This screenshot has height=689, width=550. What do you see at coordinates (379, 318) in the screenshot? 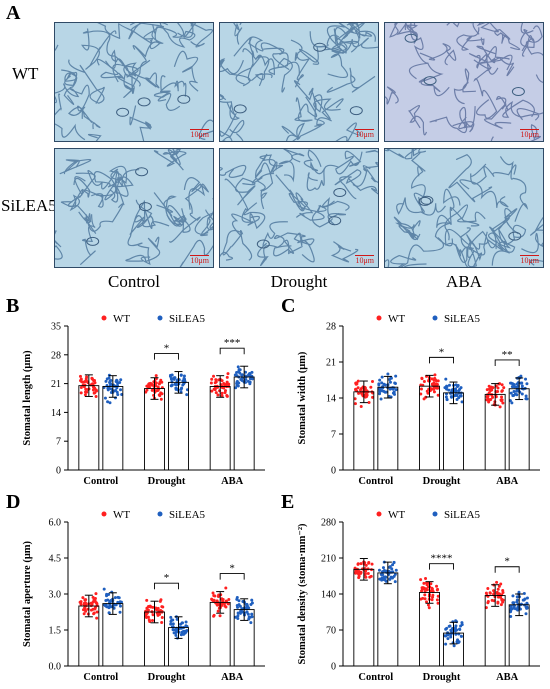
I see `legend-marker-wt` at bounding box center [379, 318].